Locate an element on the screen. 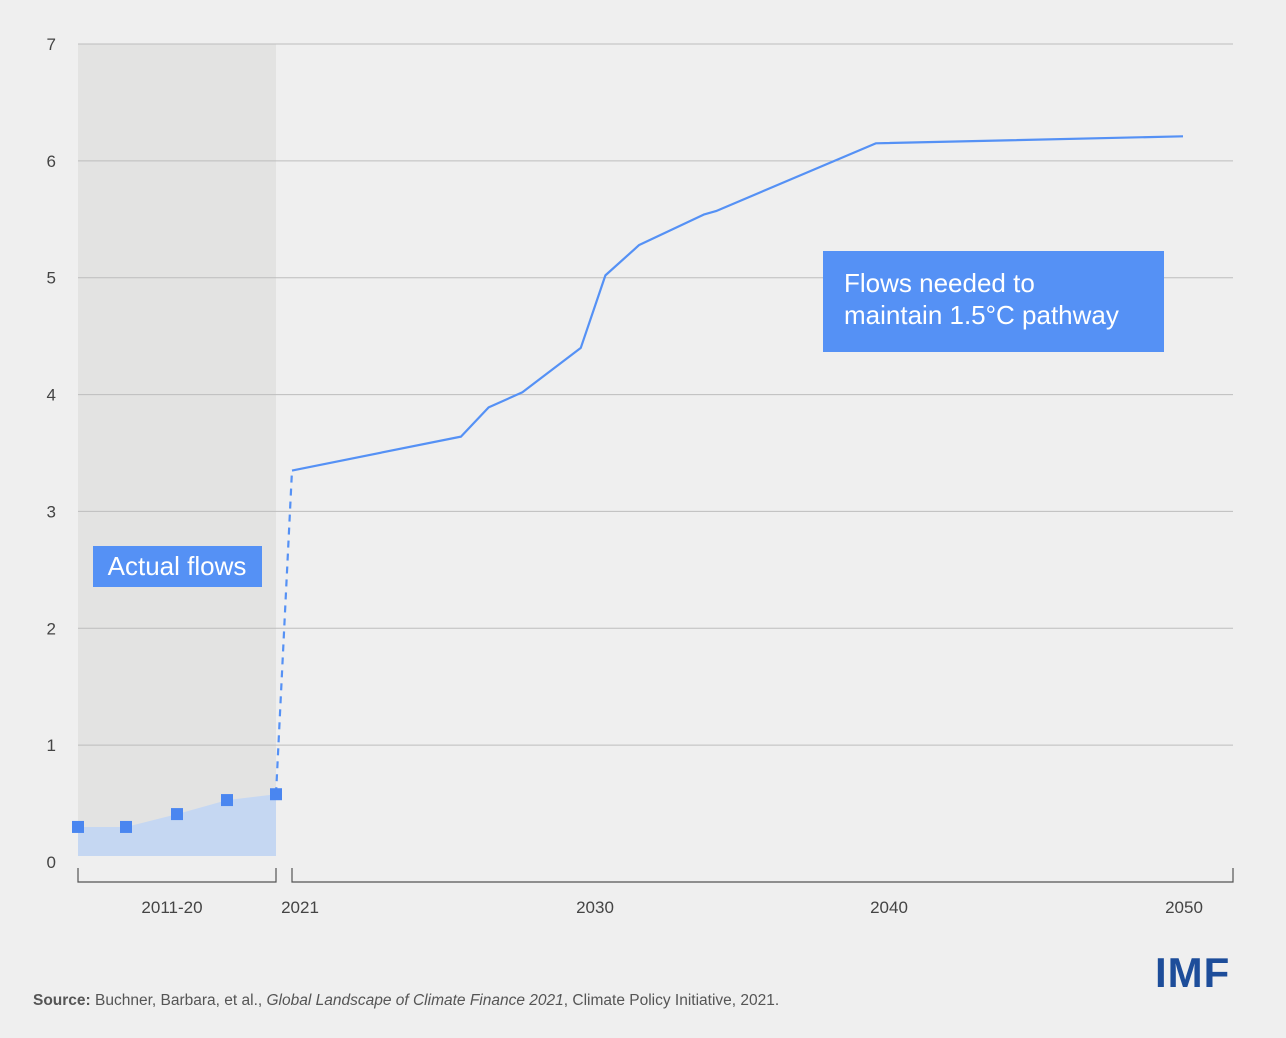 Image resolution: width=1286 pixels, height=1038 pixels. source-label: Source: is located at coordinates (62, 1000).